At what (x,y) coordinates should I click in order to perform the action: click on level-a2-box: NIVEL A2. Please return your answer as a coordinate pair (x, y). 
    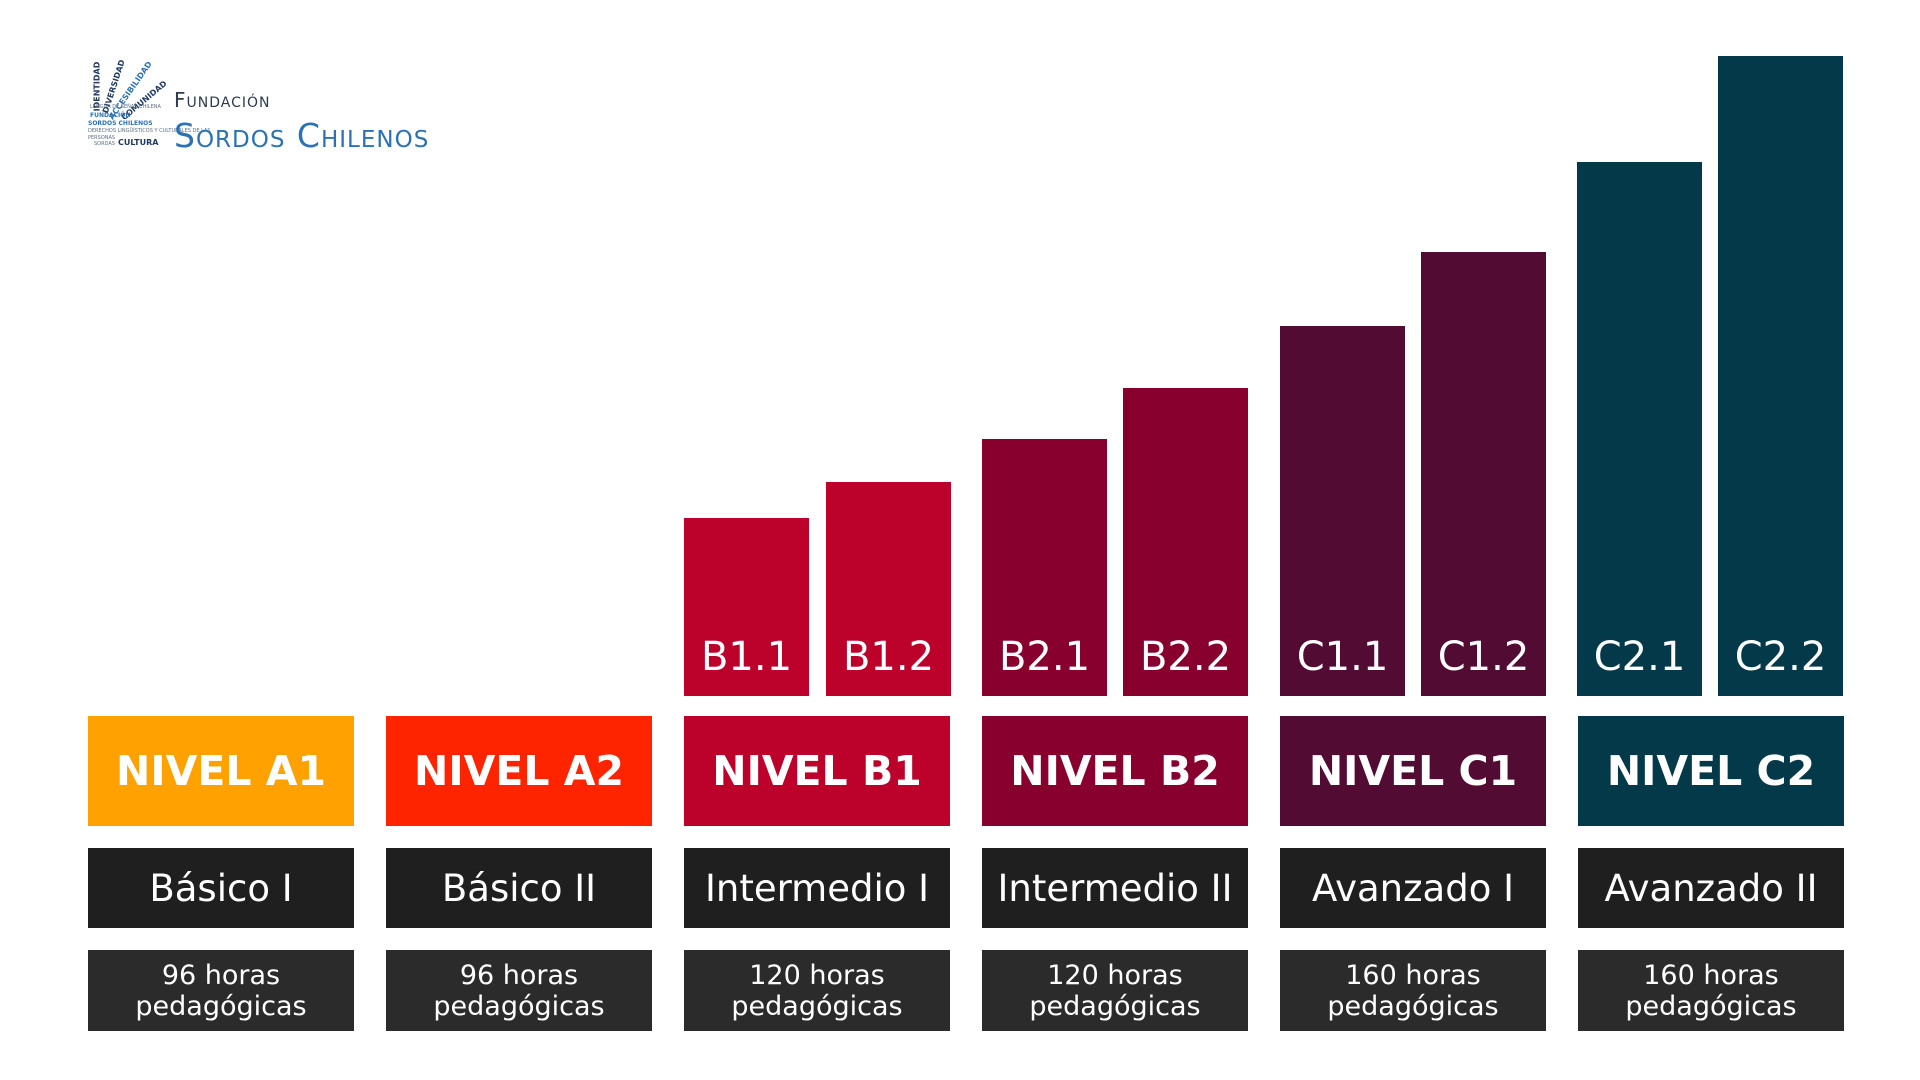
    Looking at the image, I should click on (519, 771).